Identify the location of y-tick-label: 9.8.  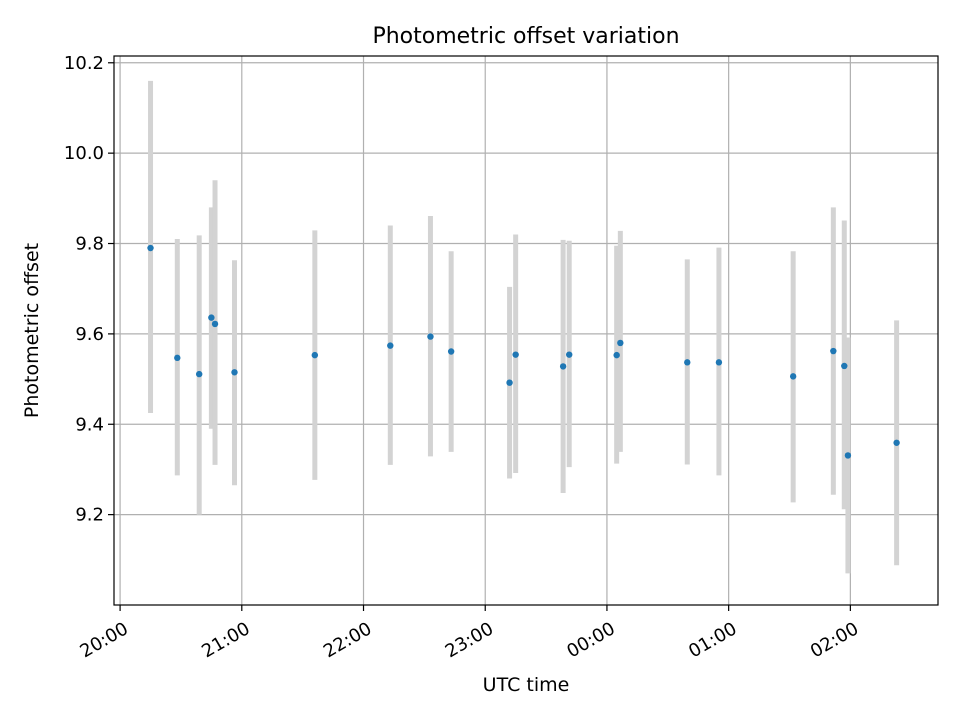
(89, 244).